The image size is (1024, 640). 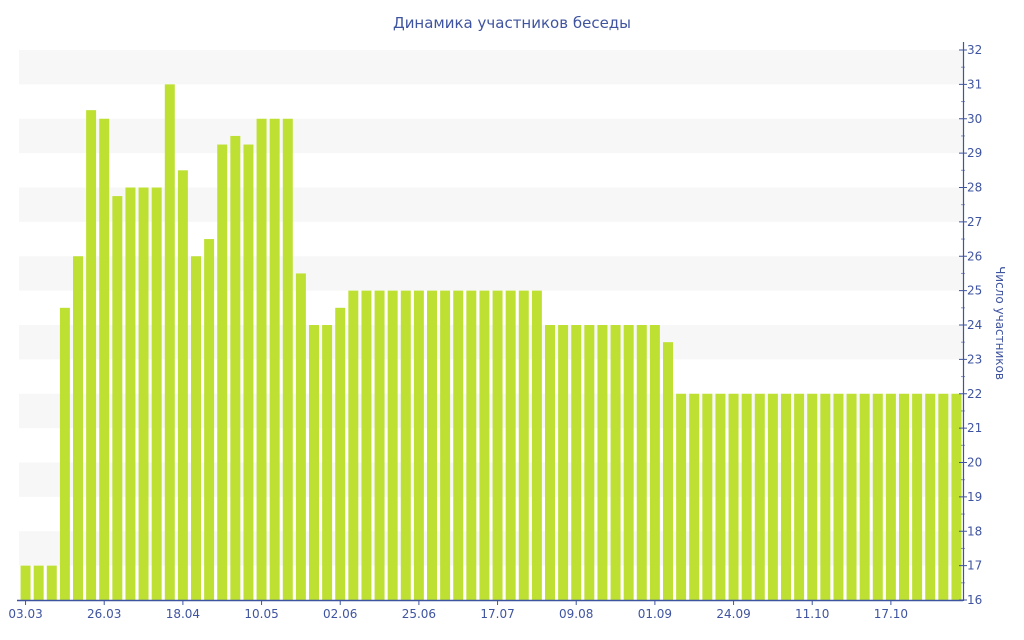 What do you see at coordinates (974, 222) in the screenshot?
I see `y-tick-label: 27` at bounding box center [974, 222].